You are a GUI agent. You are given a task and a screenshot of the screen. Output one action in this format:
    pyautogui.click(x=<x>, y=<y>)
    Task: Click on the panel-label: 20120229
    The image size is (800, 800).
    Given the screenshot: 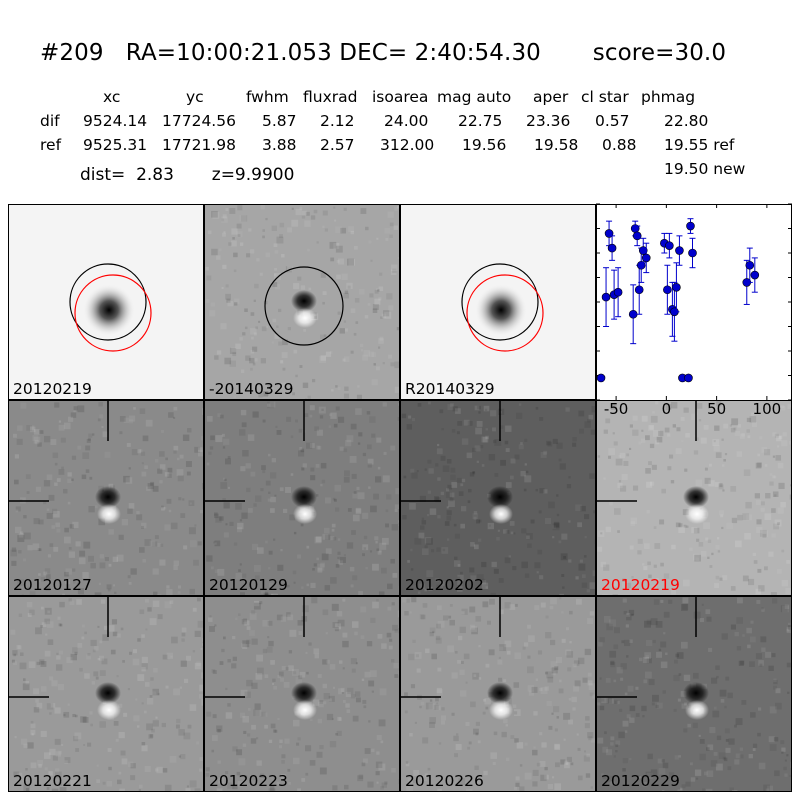 What is the action you would take?
    pyautogui.click(x=640, y=781)
    